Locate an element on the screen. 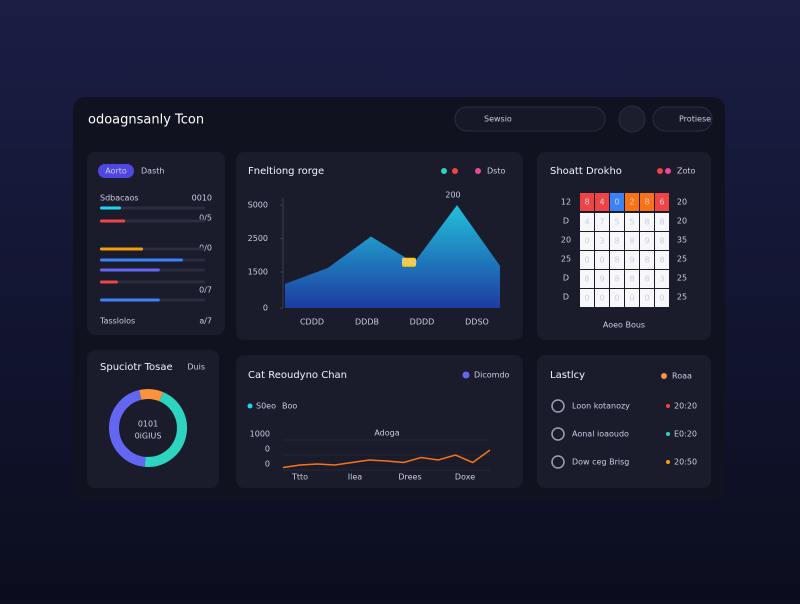 The width and height of the screenshot is (800, 604). x-tick-label: Doxe is located at coordinates (465, 477).